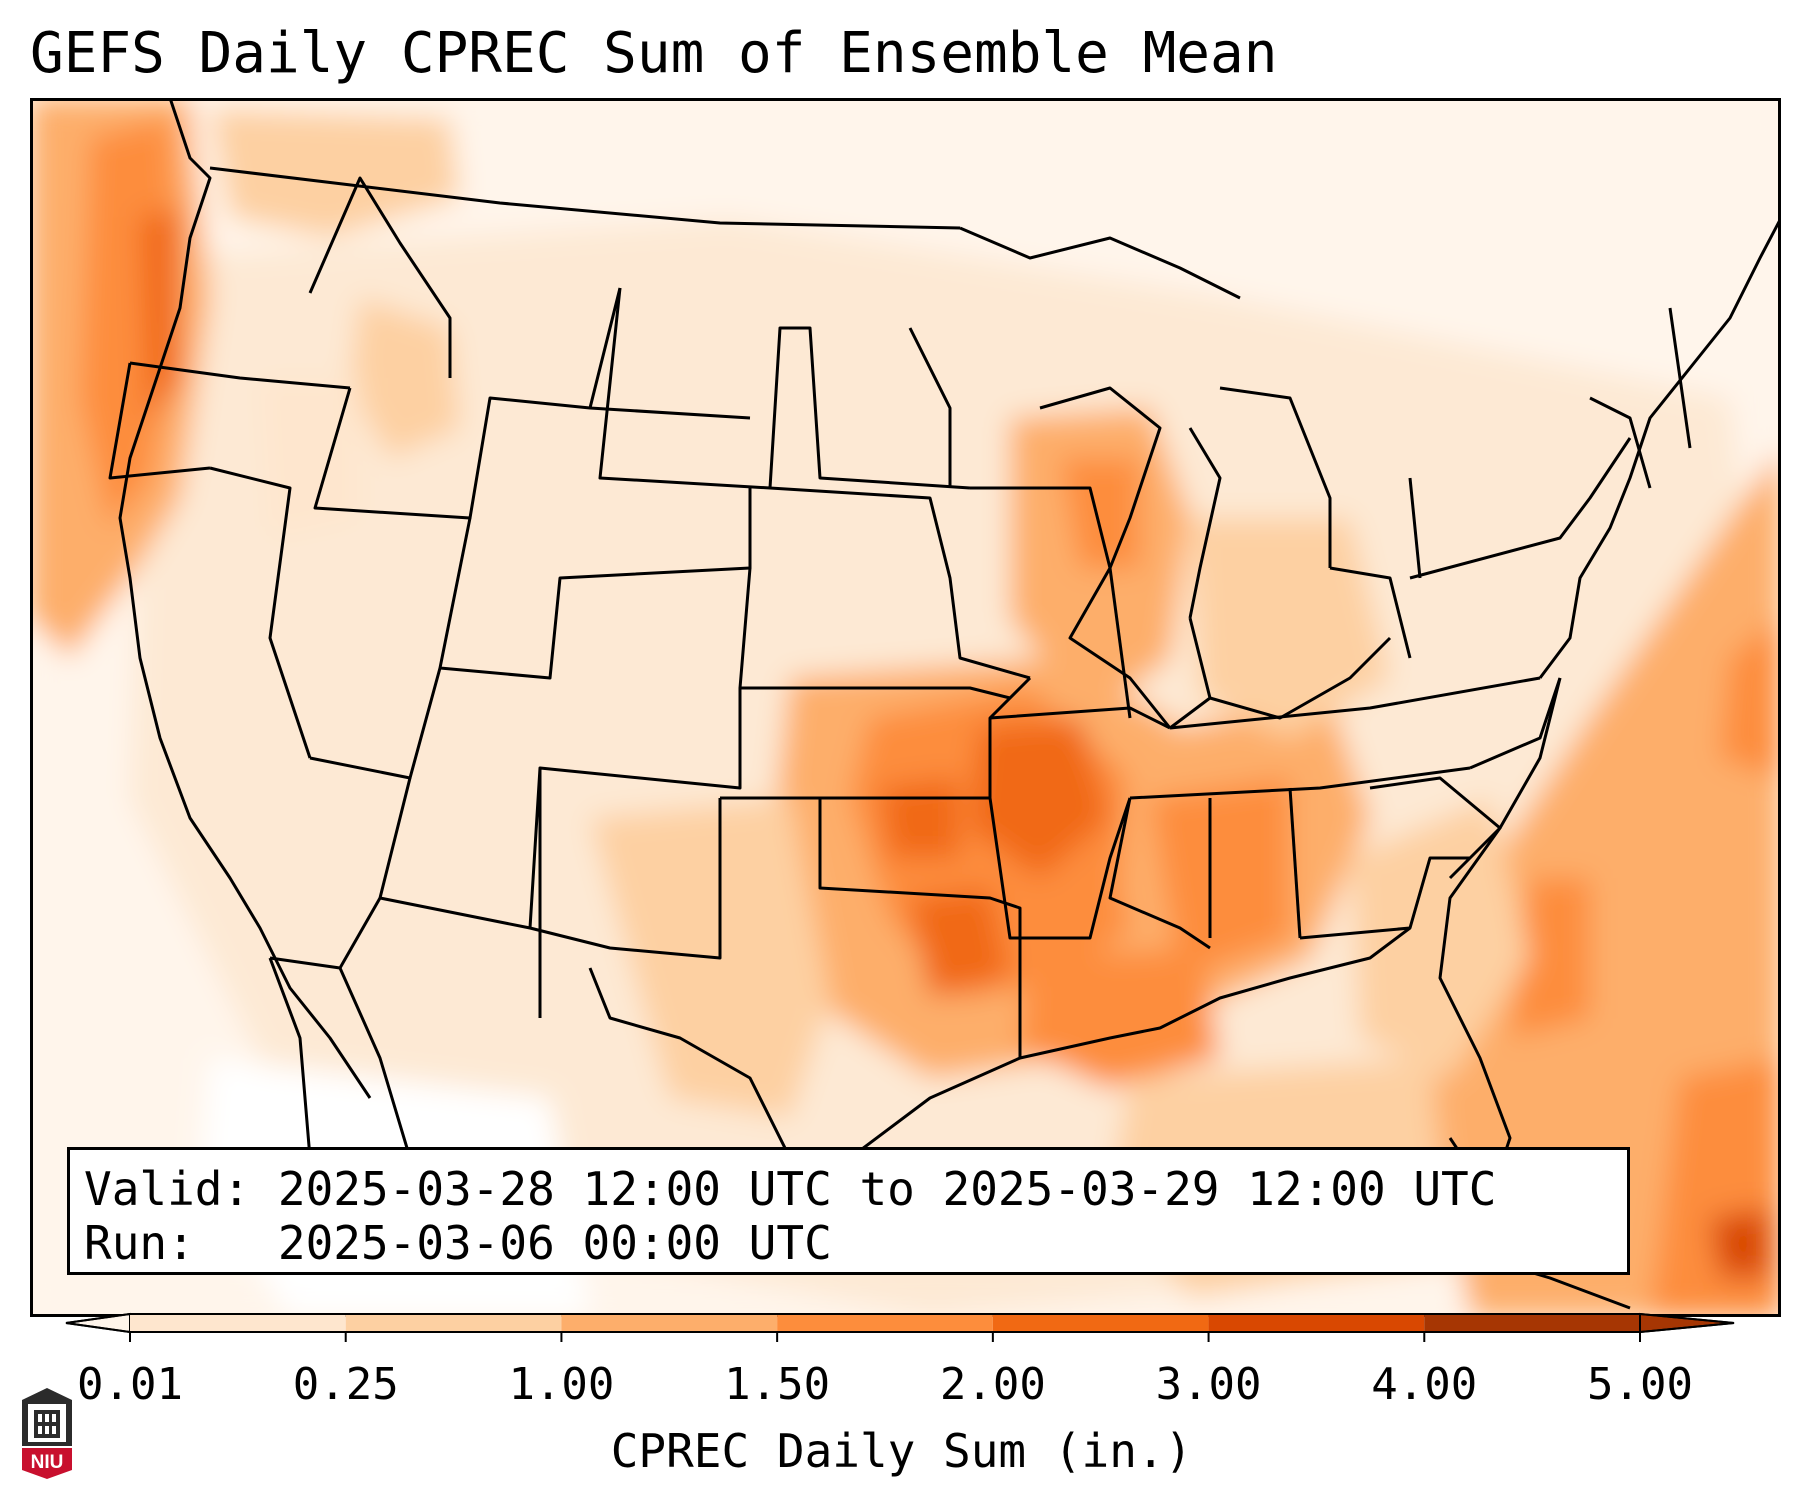 The width and height of the screenshot is (1803, 1500). Describe the element at coordinates (47, 1462) in the screenshot. I see `niu-logo-text: NIU` at that location.